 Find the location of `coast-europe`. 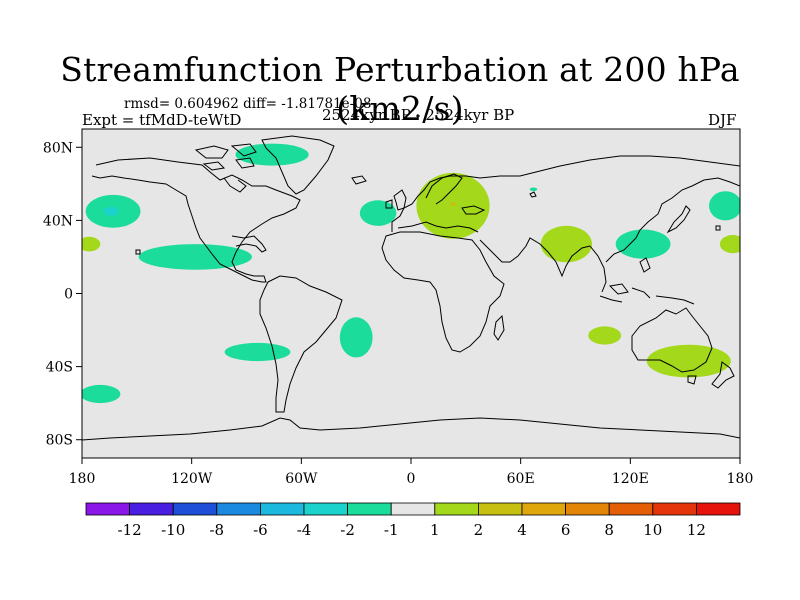

coast-europe is located at coordinates (565, 193).